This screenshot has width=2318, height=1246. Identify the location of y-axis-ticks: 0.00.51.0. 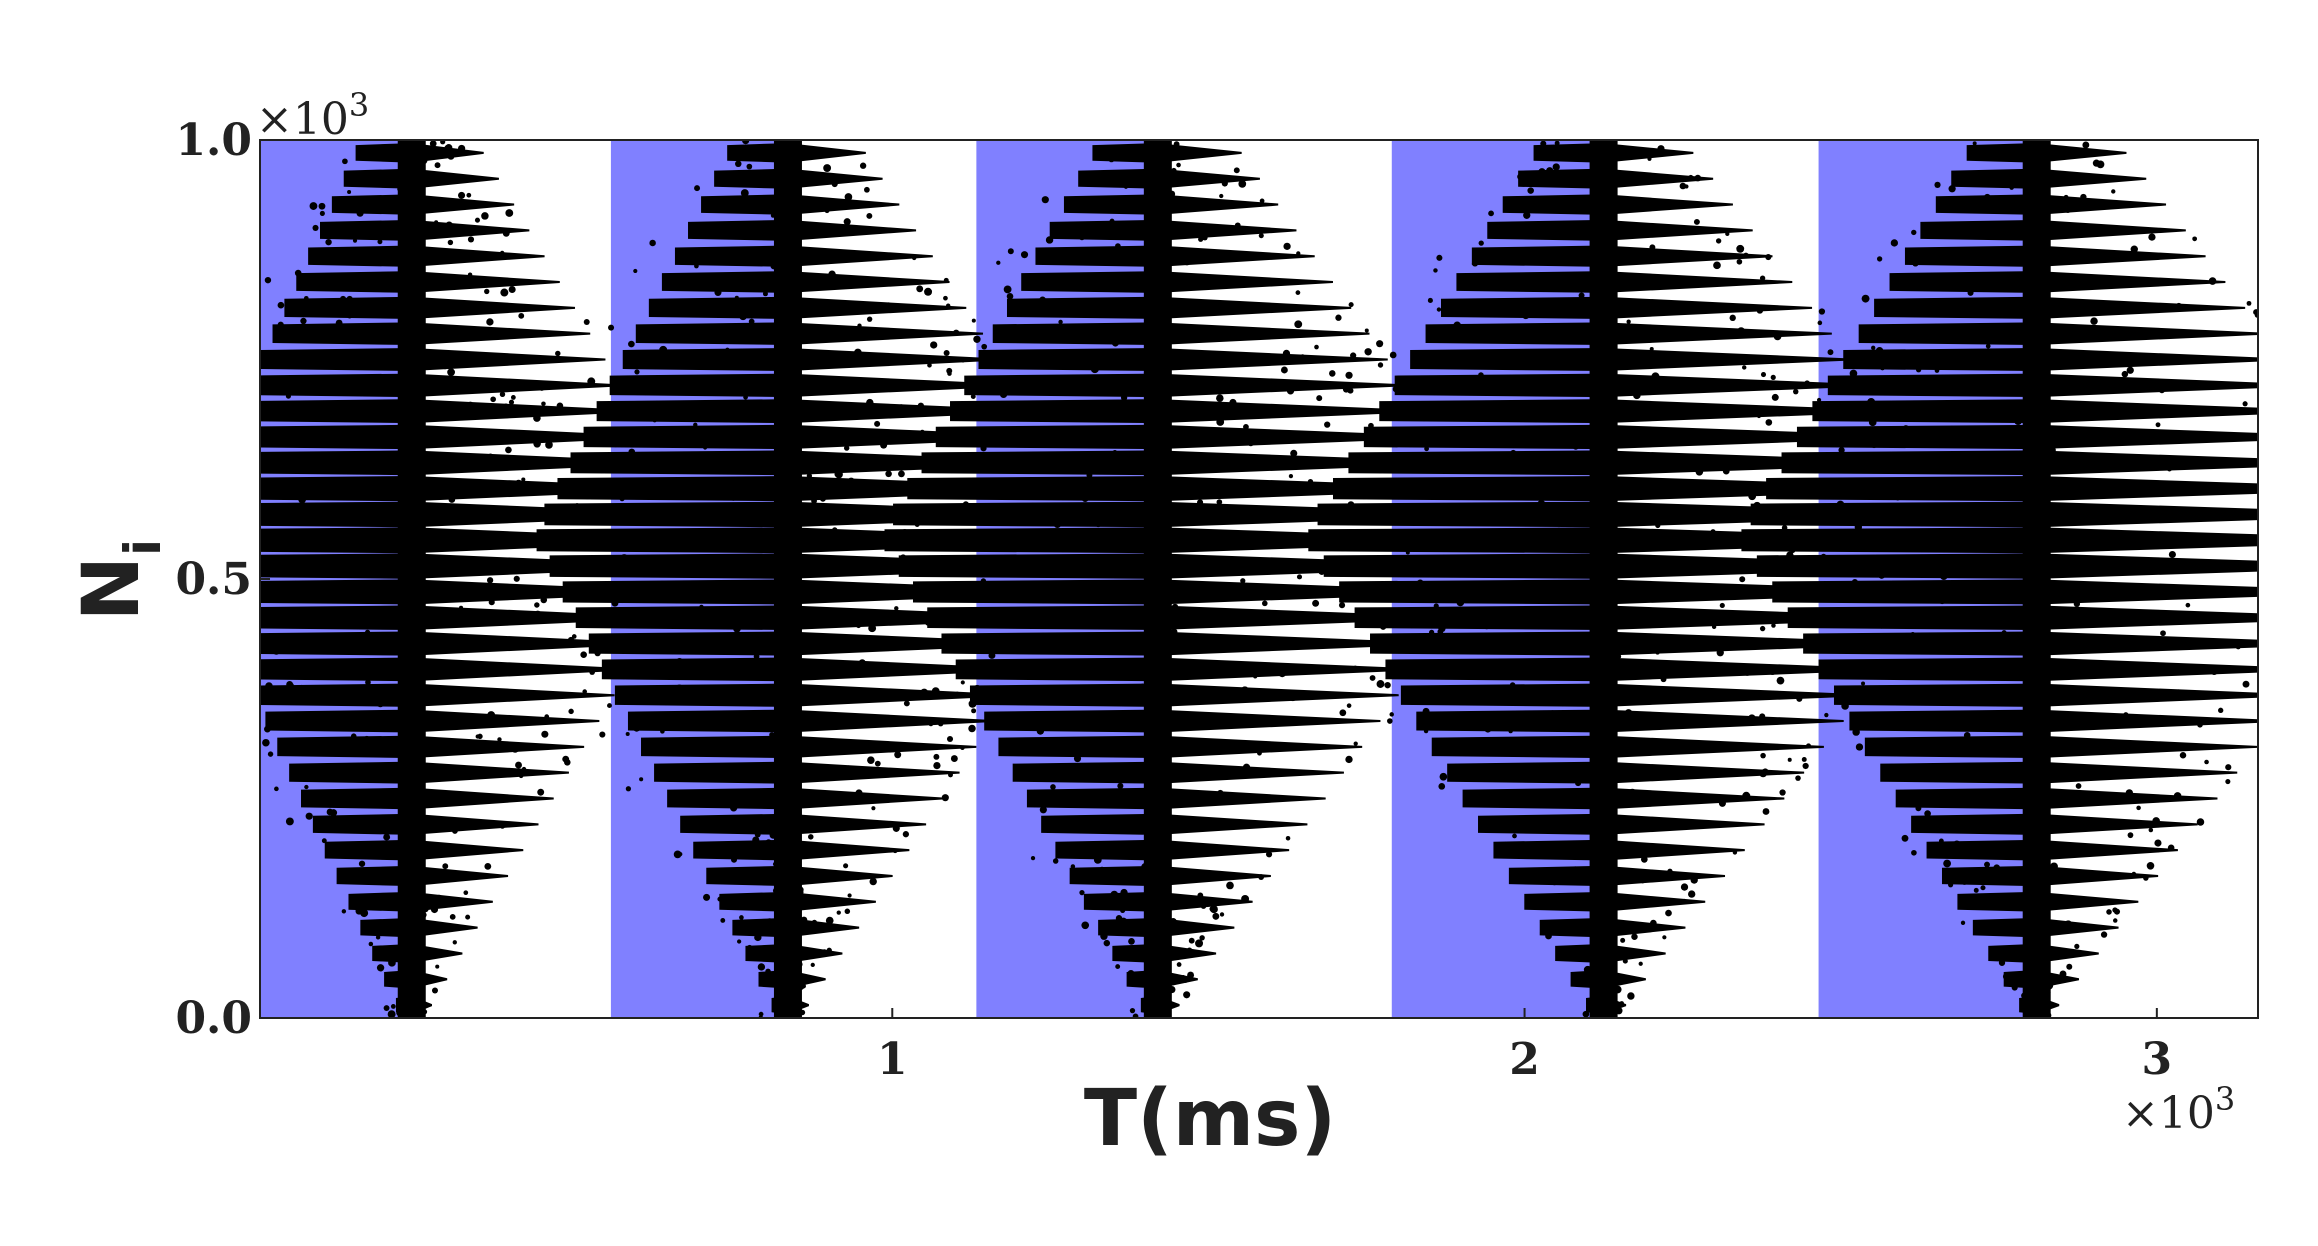
(222, 579).